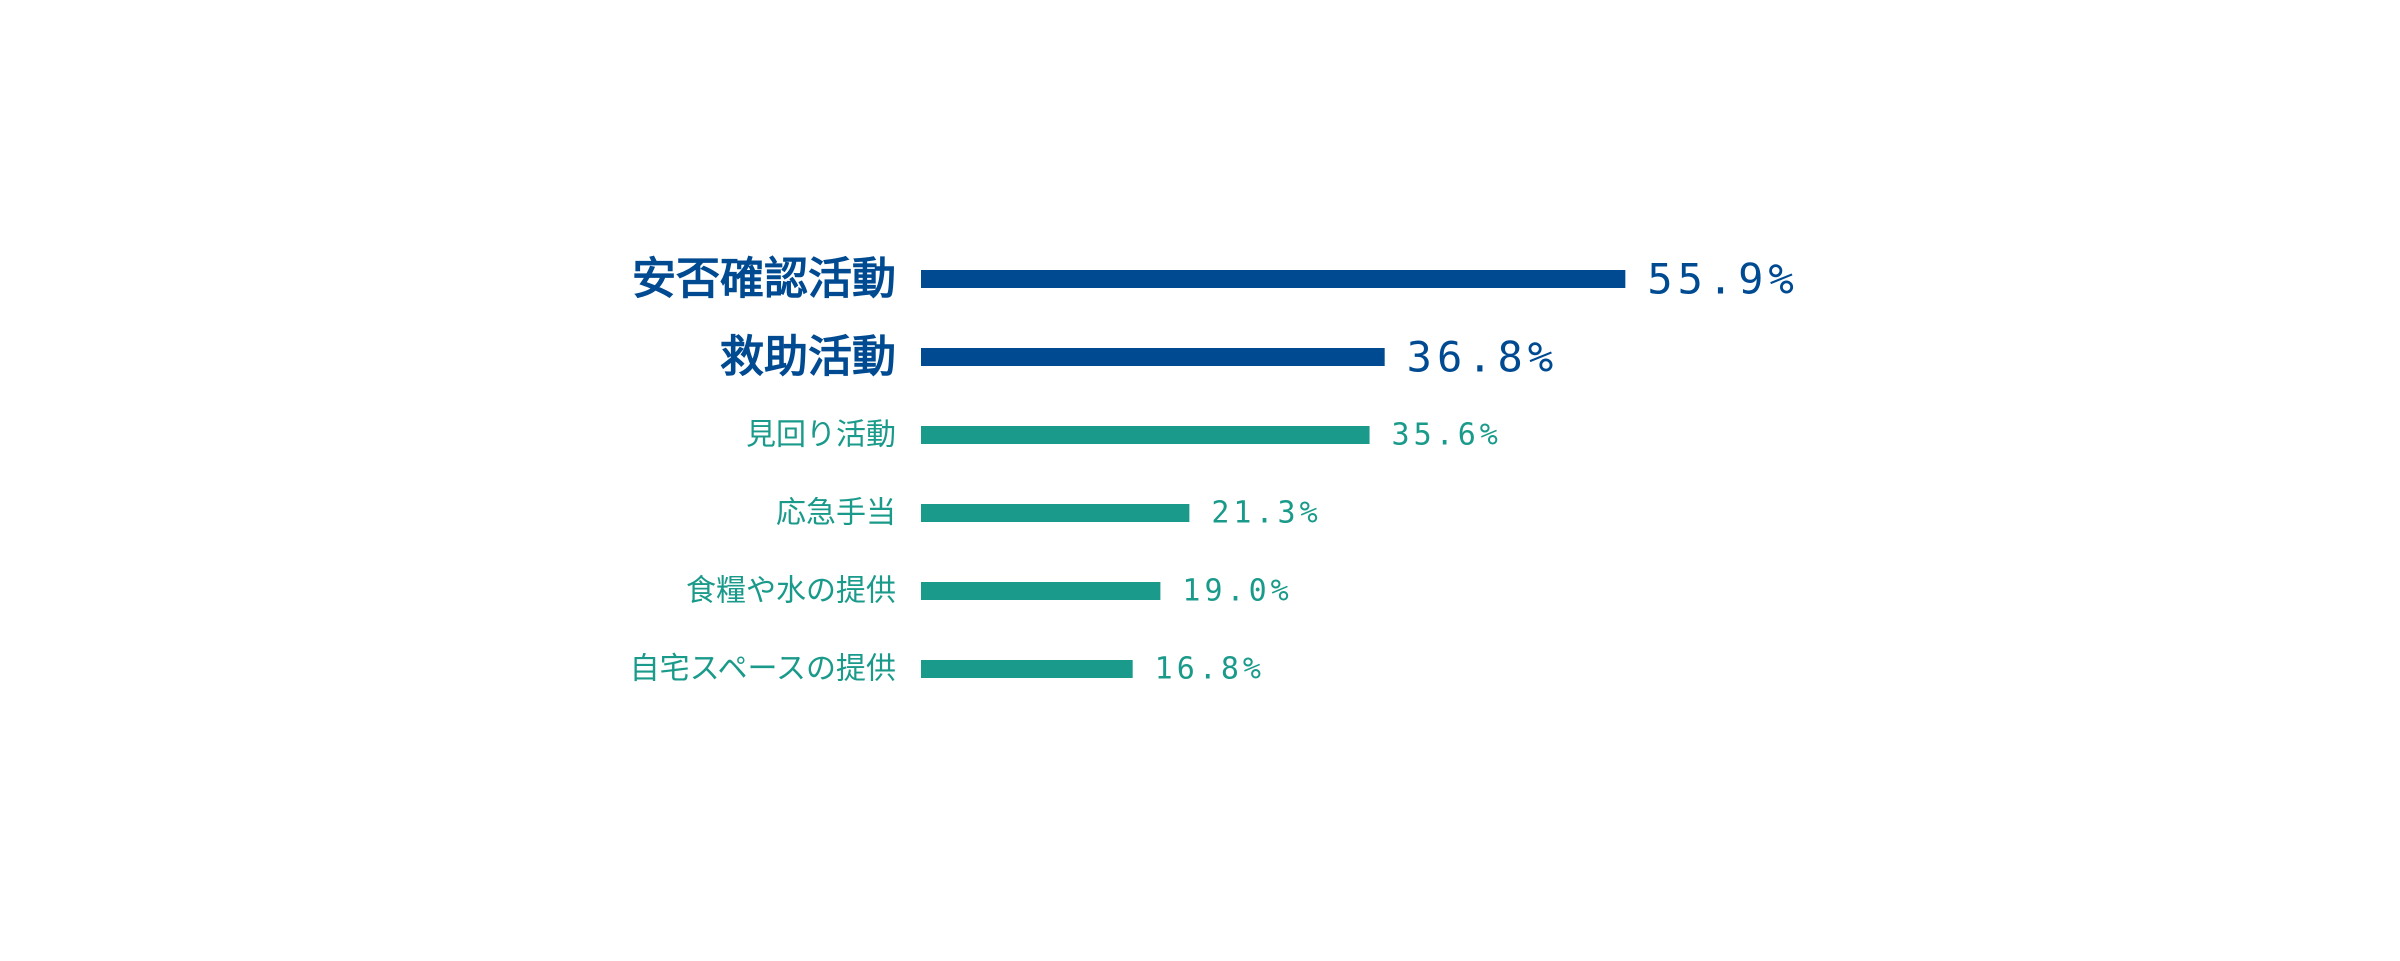  Describe the element at coordinates (836, 513) in the screenshot. I see `category-label-4: 応急手当` at that location.